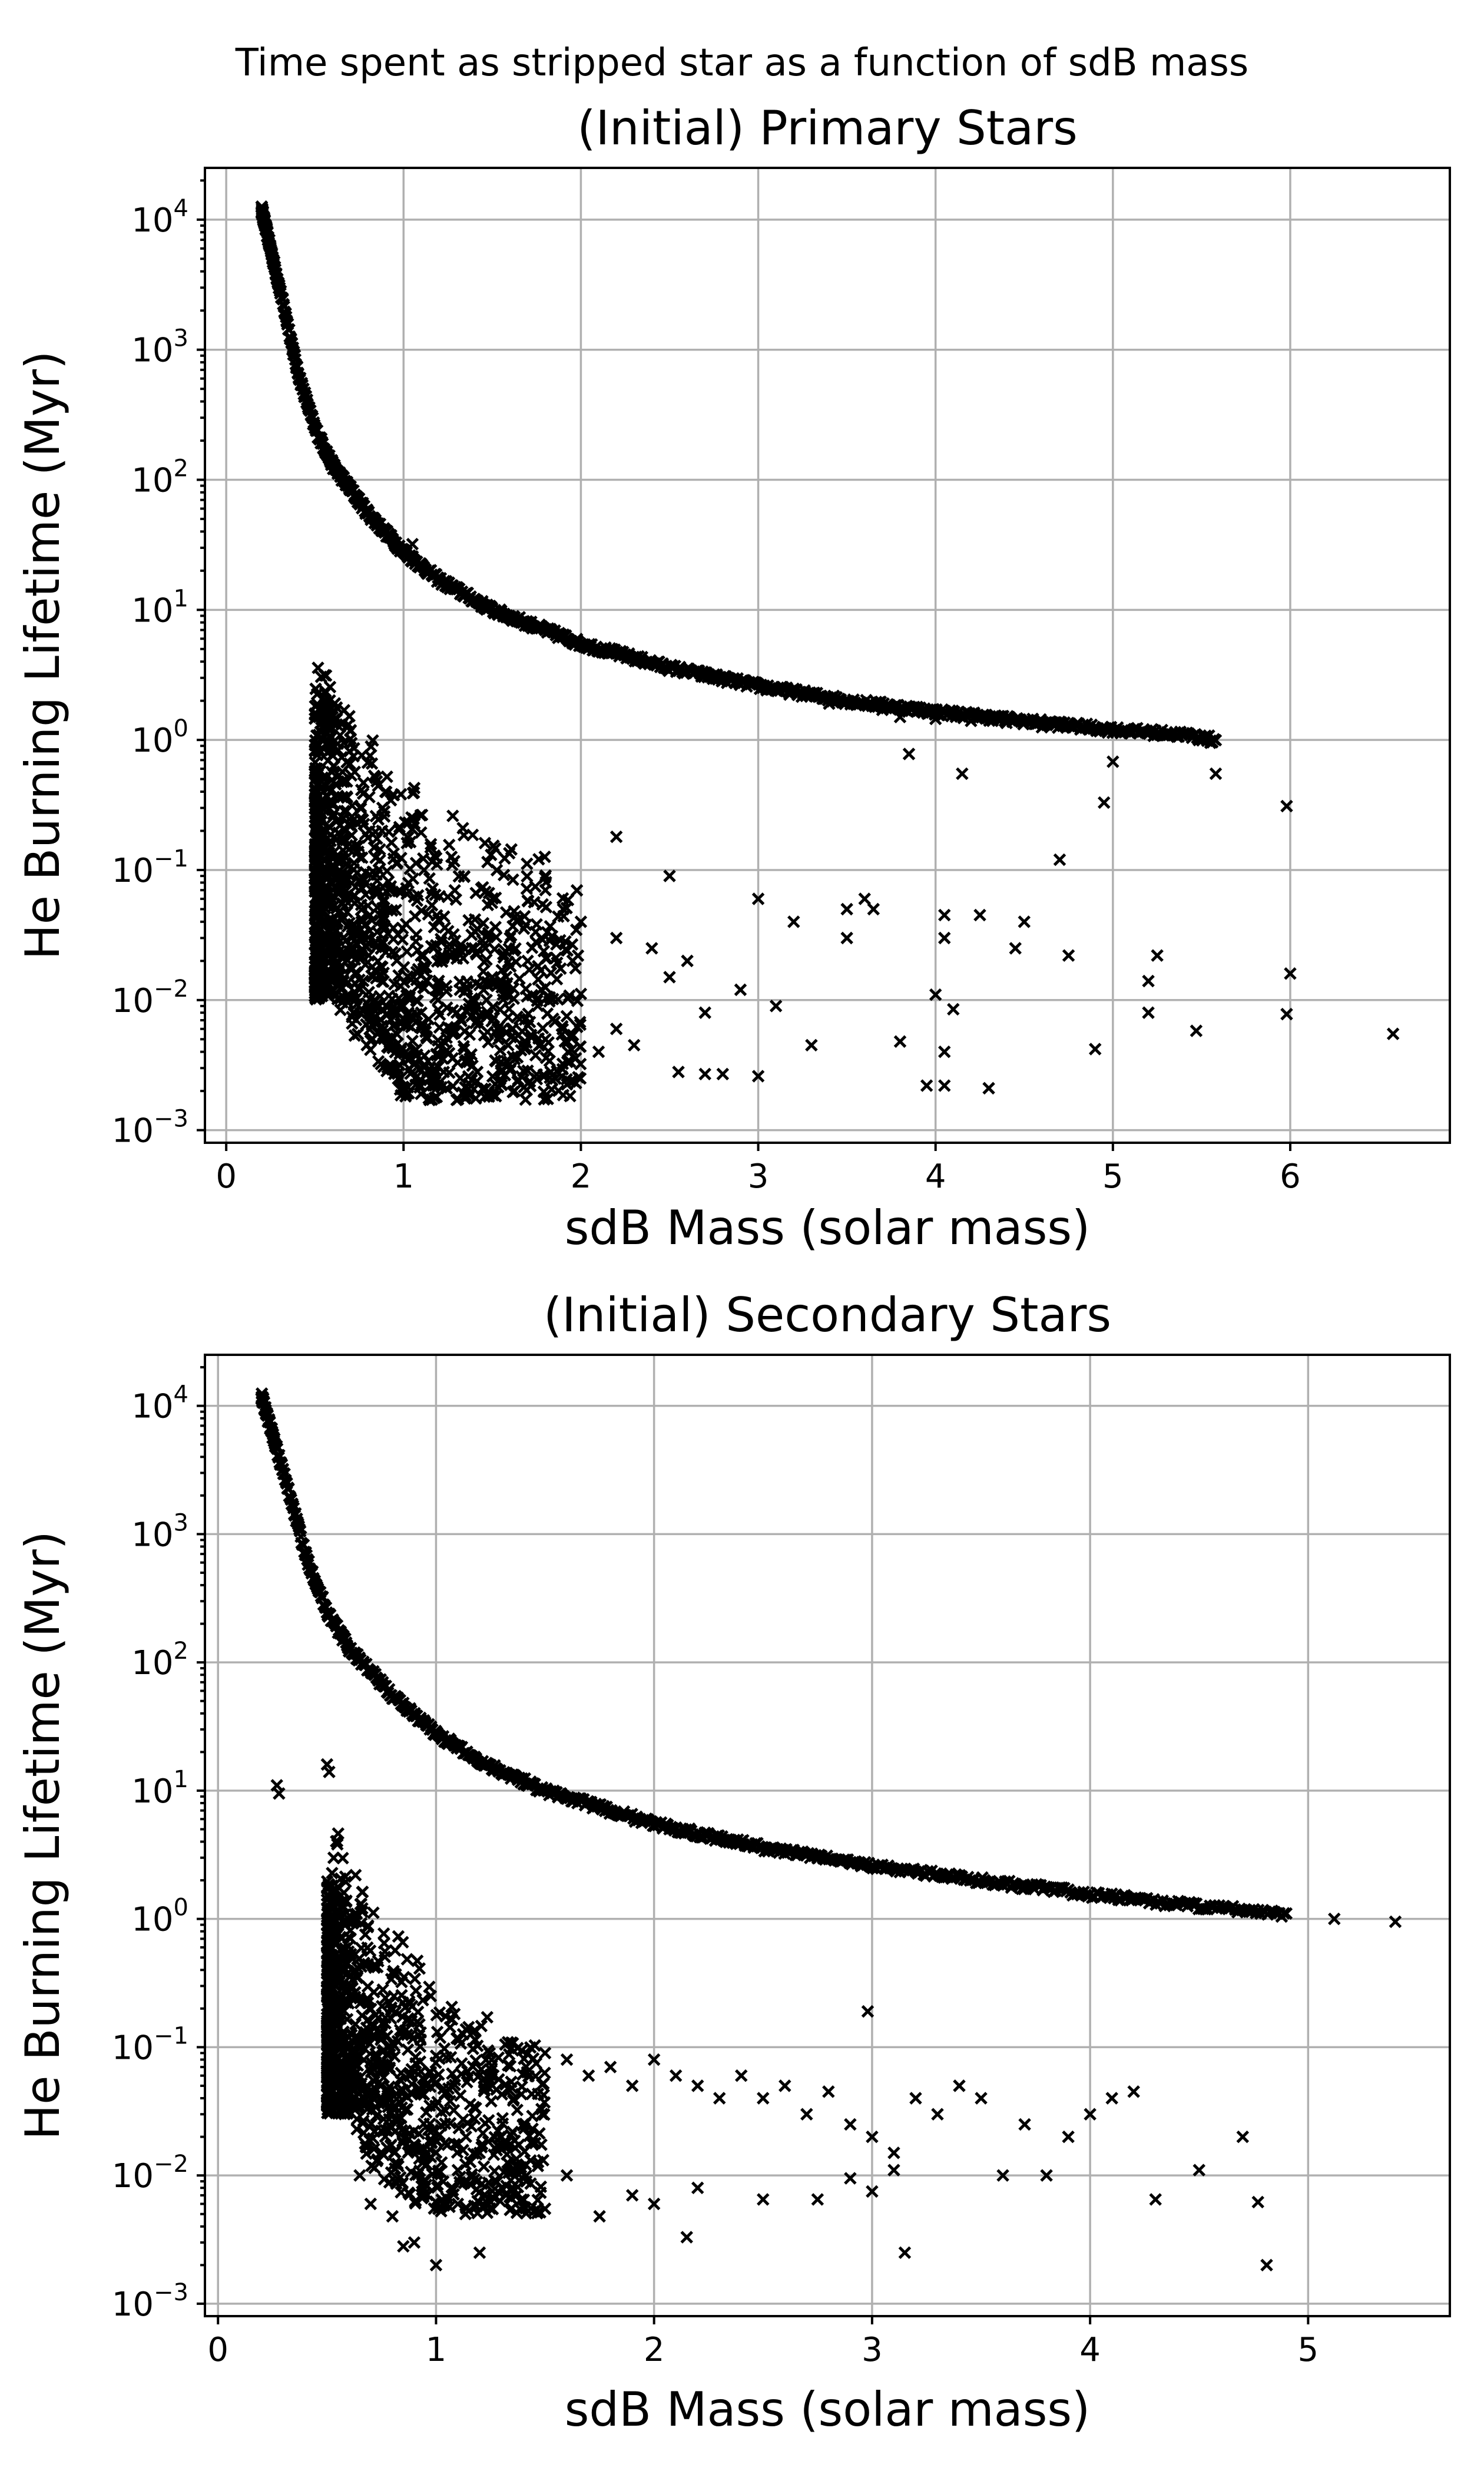  What do you see at coordinates (1113, 1176) in the screenshot?
I see `x-tick-label: 5` at bounding box center [1113, 1176].